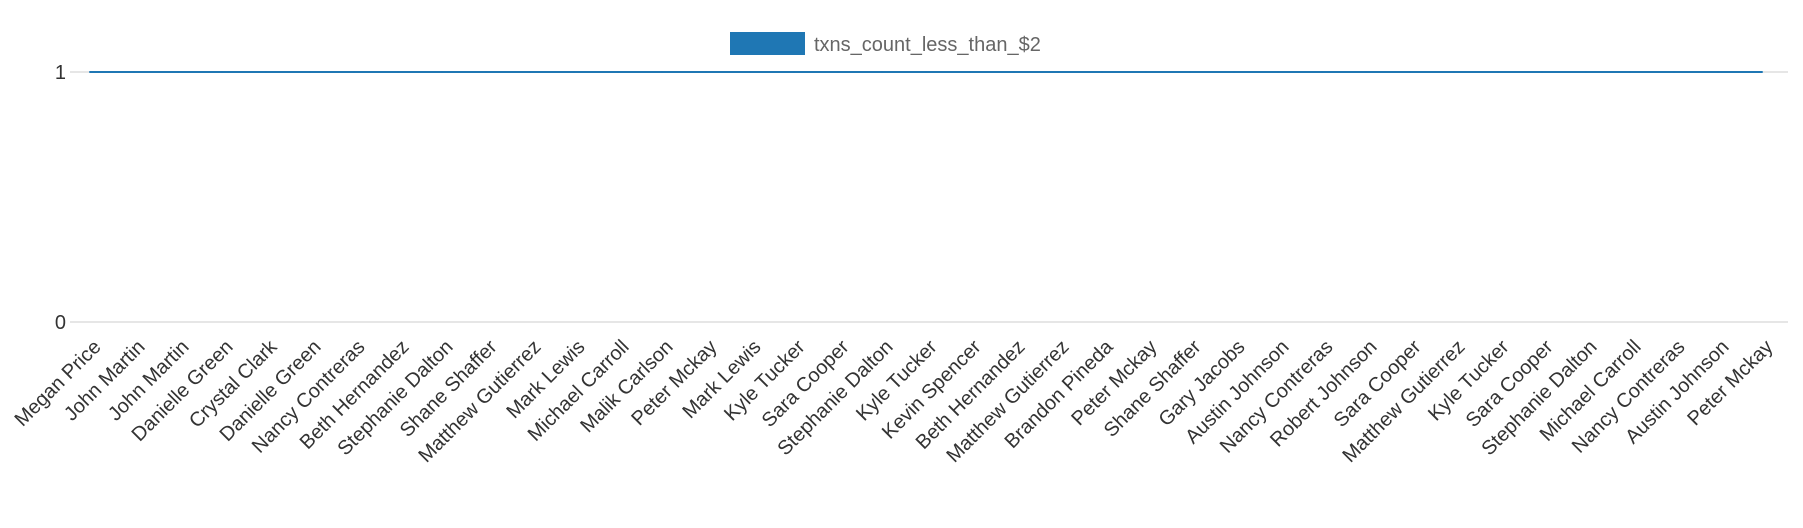  I want to click on y-axis: 01, so click(65, 198).